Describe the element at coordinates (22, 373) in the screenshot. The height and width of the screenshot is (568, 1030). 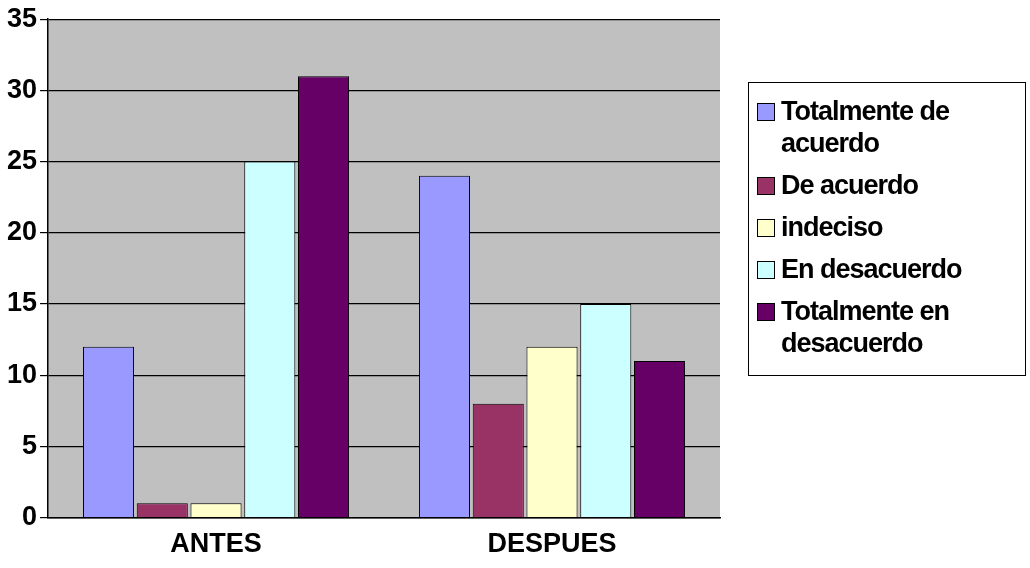
I see `y-tick-label: 10` at that location.